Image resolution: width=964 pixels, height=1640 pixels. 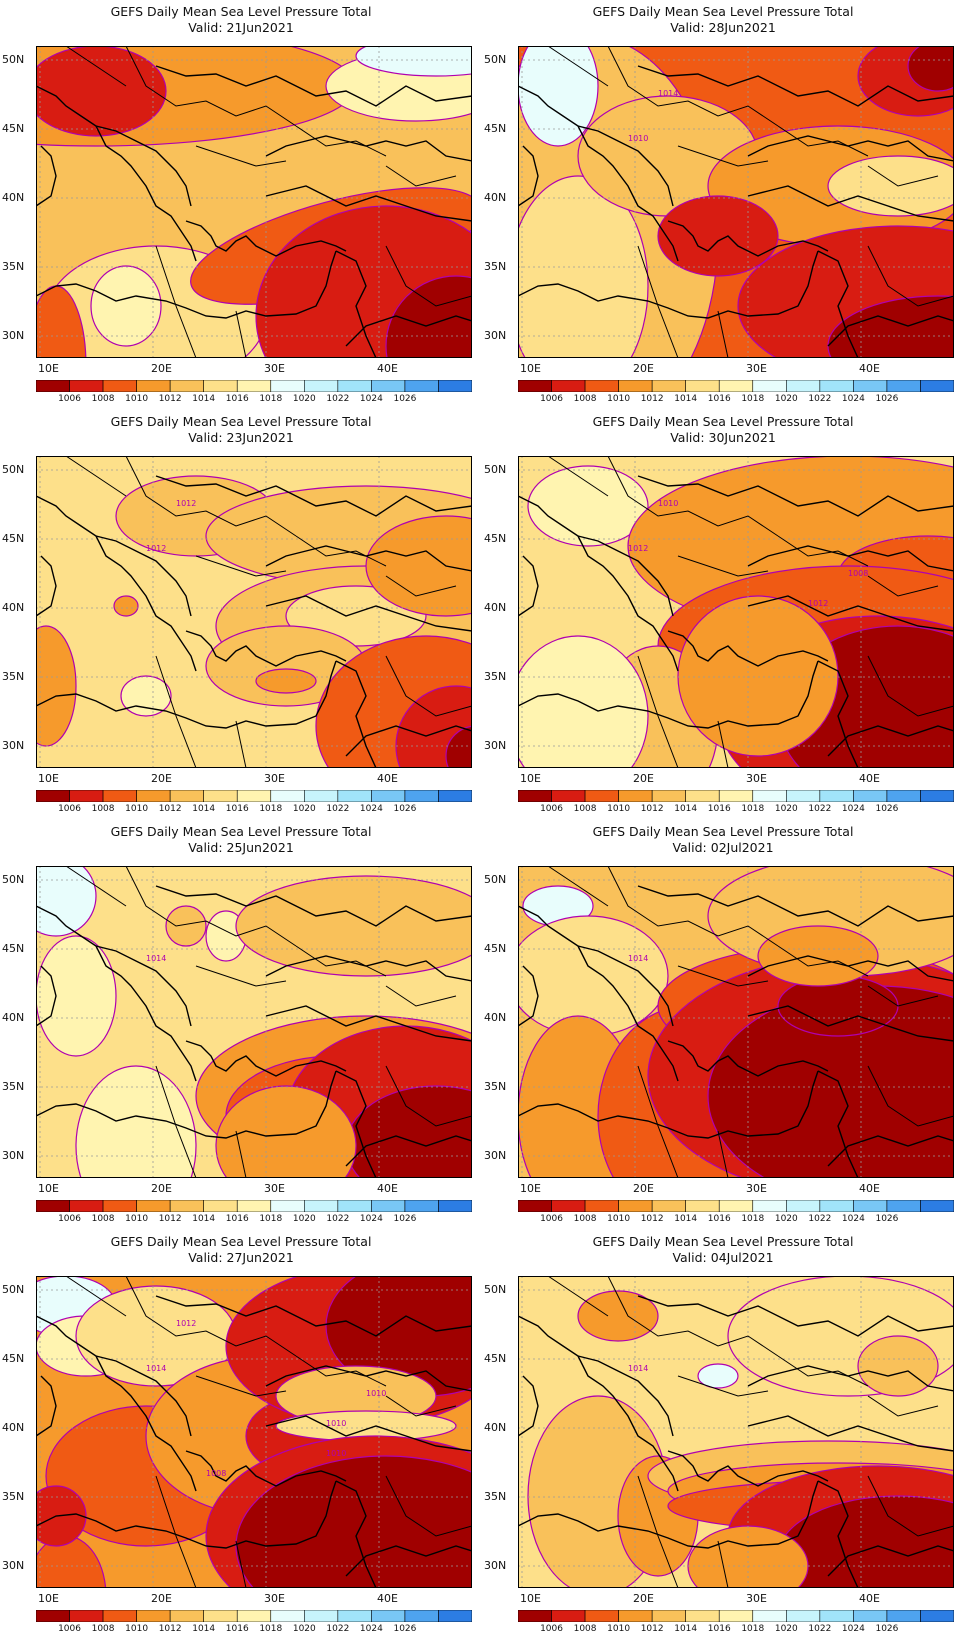 What do you see at coordinates (13, 197) in the screenshot?
I see `lat-label: 40N` at bounding box center [13, 197].